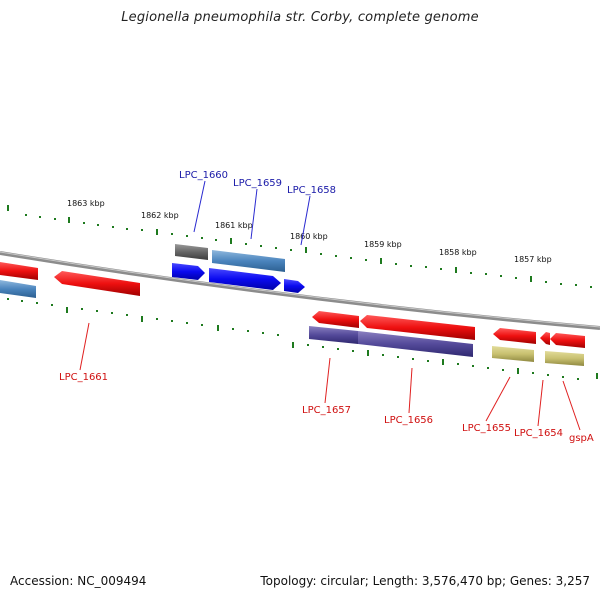 The height and width of the screenshot is (600, 600). Describe the element at coordinates (257, 183) in the screenshot. I see `gene-label-lpc-1659: LPC_1659` at that location.